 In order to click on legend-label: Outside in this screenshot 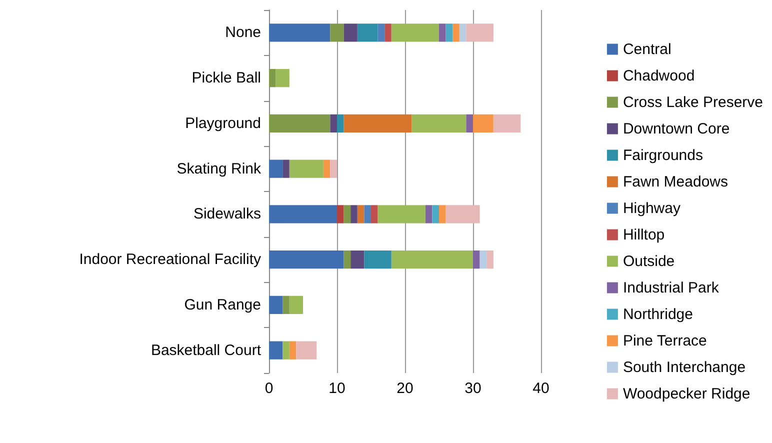, I will do `click(648, 261)`.